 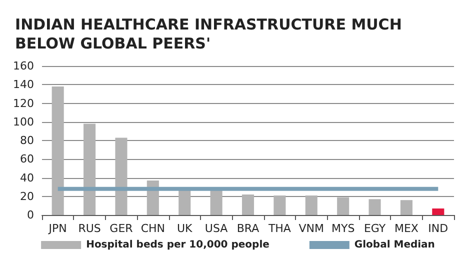 What do you see at coordinates (23, 85) in the screenshot?
I see `y-tick-label: 140` at bounding box center [23, 85].